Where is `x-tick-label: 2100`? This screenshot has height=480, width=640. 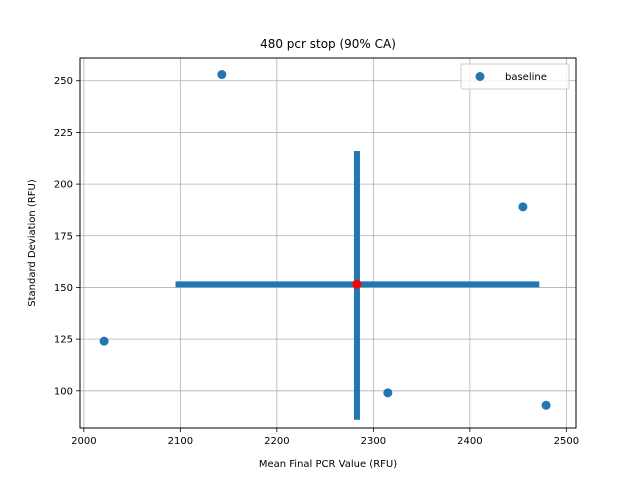
x-tick-label: 2100 is located at coordinates (180, 441).